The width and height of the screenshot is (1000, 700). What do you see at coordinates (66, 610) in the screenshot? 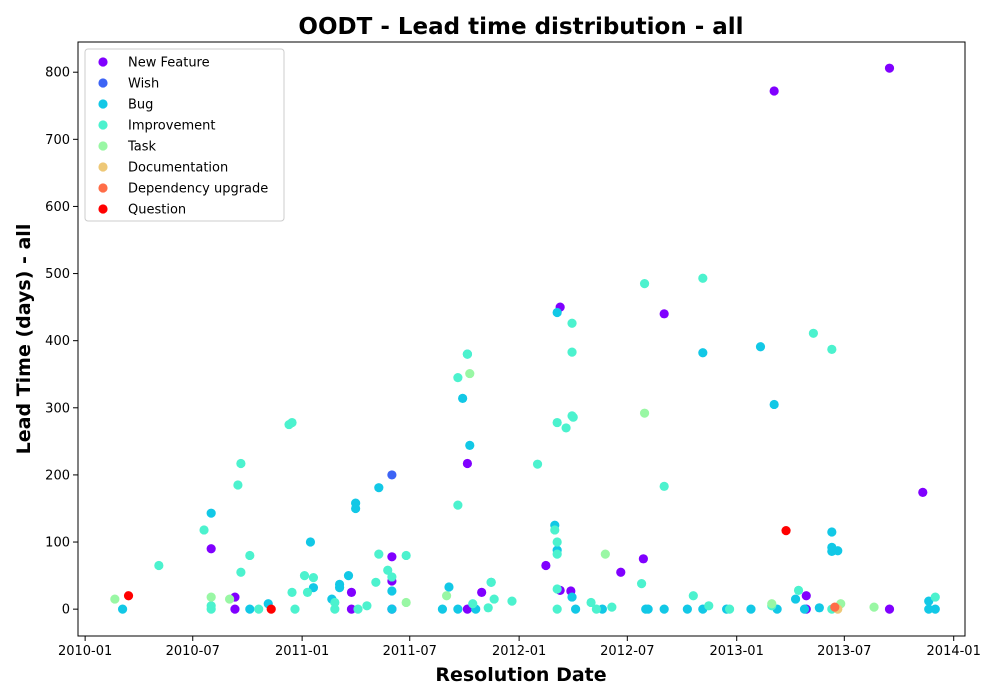
I see `y-tick-label: 0` at bounding box center [66, 610].